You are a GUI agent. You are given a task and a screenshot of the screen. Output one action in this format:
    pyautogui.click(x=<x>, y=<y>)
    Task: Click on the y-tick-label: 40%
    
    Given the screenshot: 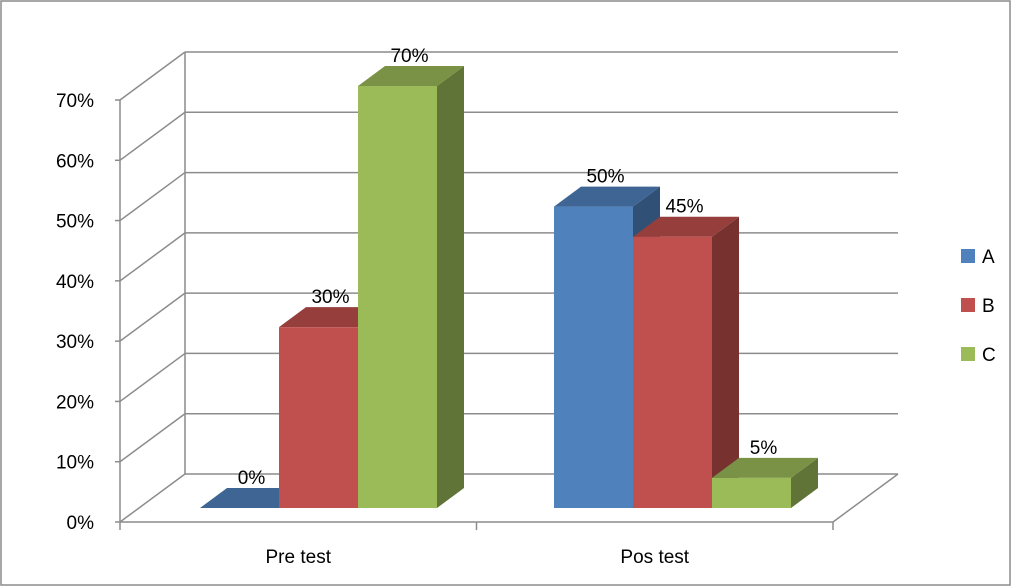 What is the action you would take?
    pyautogui.click(x=75, y=282)
    